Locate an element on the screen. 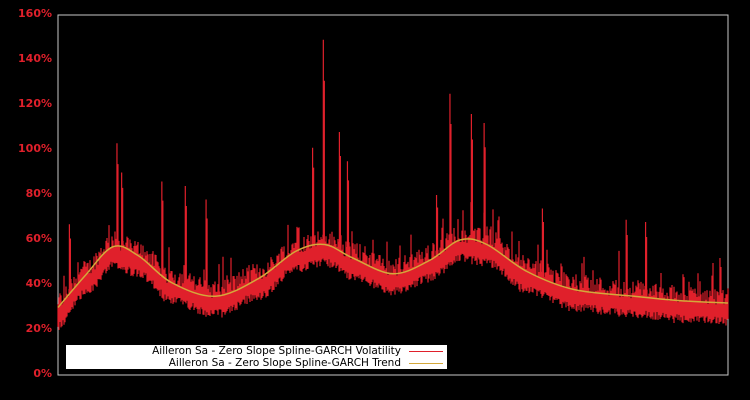 The image size is (750, 400). y-tick-label: 120% is located at coordinates (35, 103).